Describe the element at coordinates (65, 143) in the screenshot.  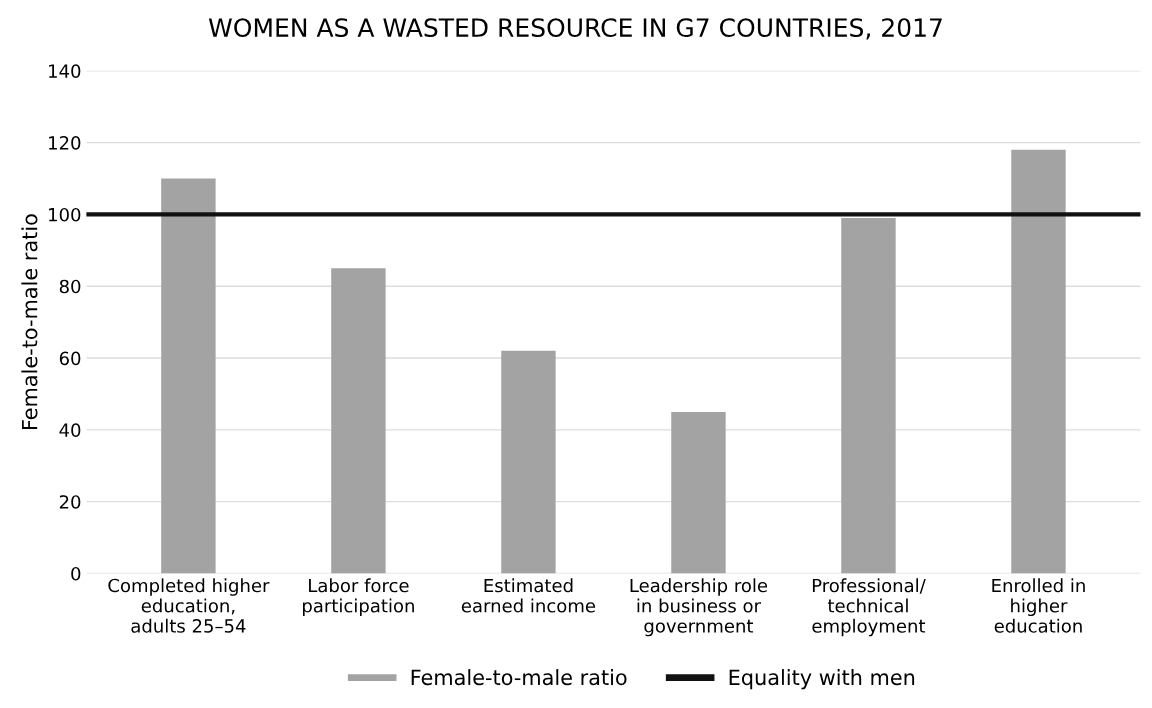
I see `y-tick-label: 120` at that location.